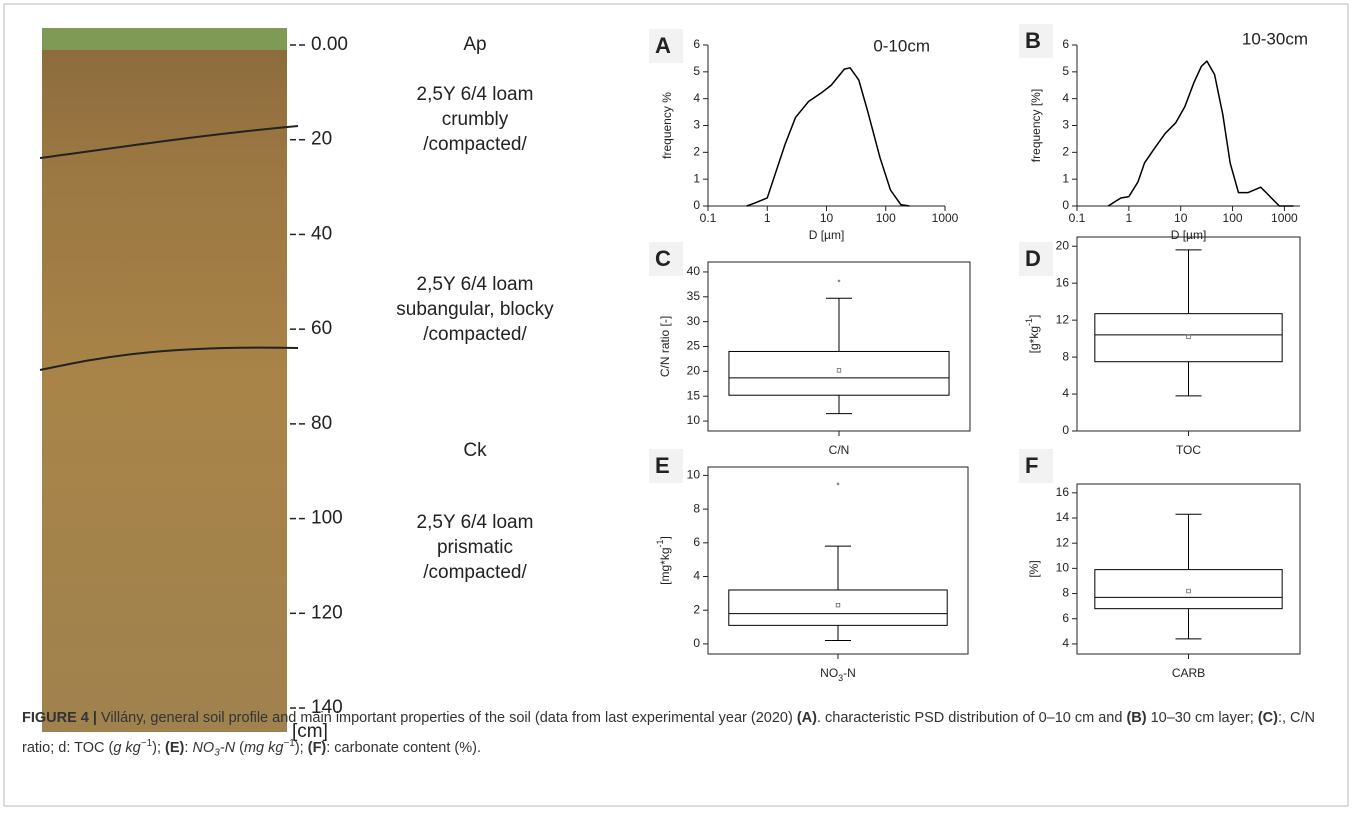 This screenshot has width=1352, height=832. Describe the element at coordinates (317, 747) in the screenshot. I see `caption-text: (F)` at that location.